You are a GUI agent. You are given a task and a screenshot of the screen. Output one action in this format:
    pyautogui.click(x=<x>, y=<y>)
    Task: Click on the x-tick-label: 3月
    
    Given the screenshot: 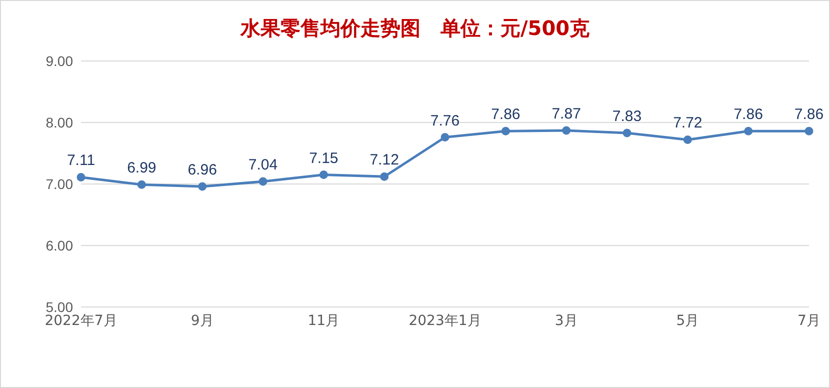 What is the action you would take?
    pyautogui.click(x=566, y=320)
    